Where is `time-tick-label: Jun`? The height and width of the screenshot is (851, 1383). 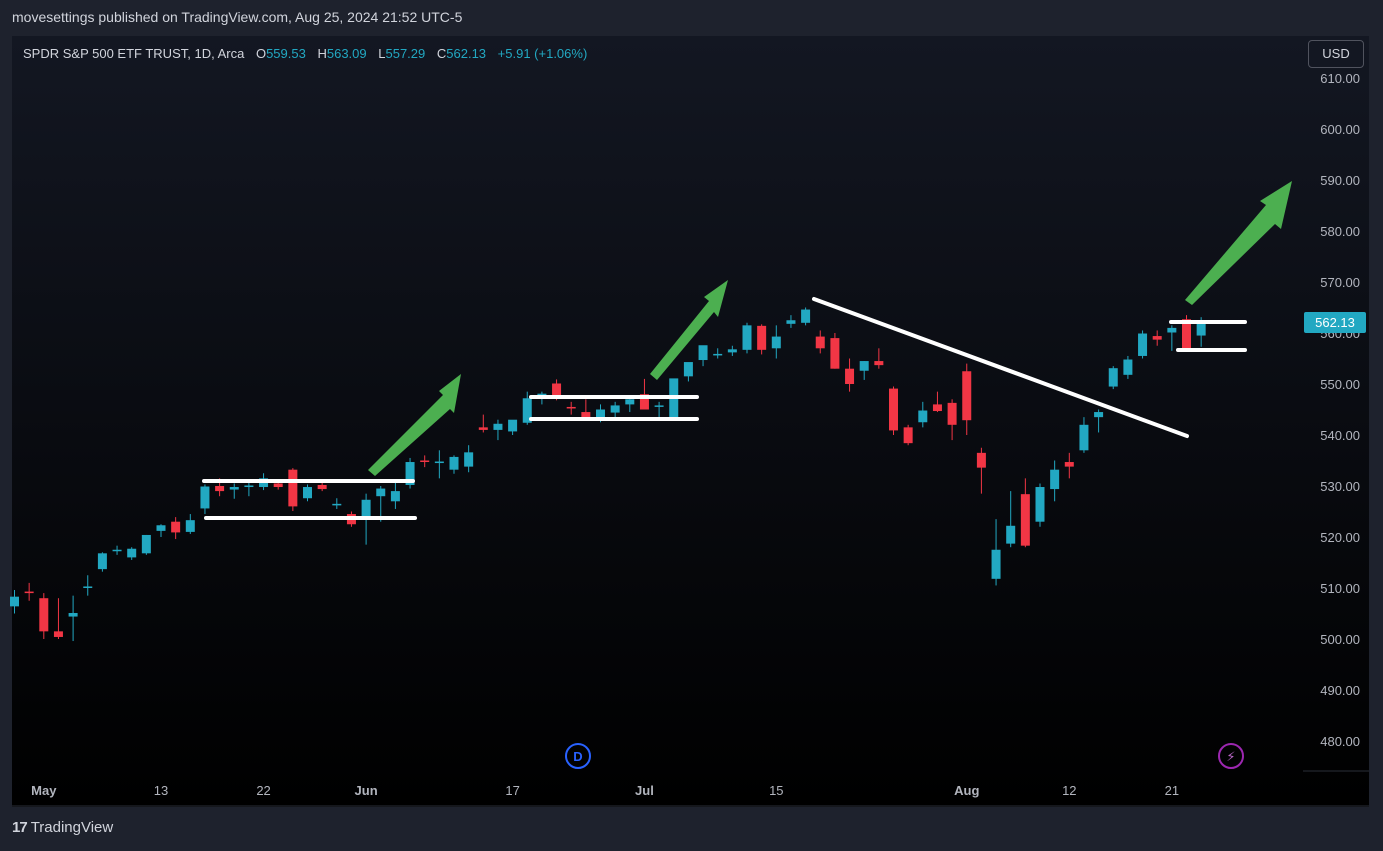 time-tick-label: Jun is located at coordinates (366, 790).